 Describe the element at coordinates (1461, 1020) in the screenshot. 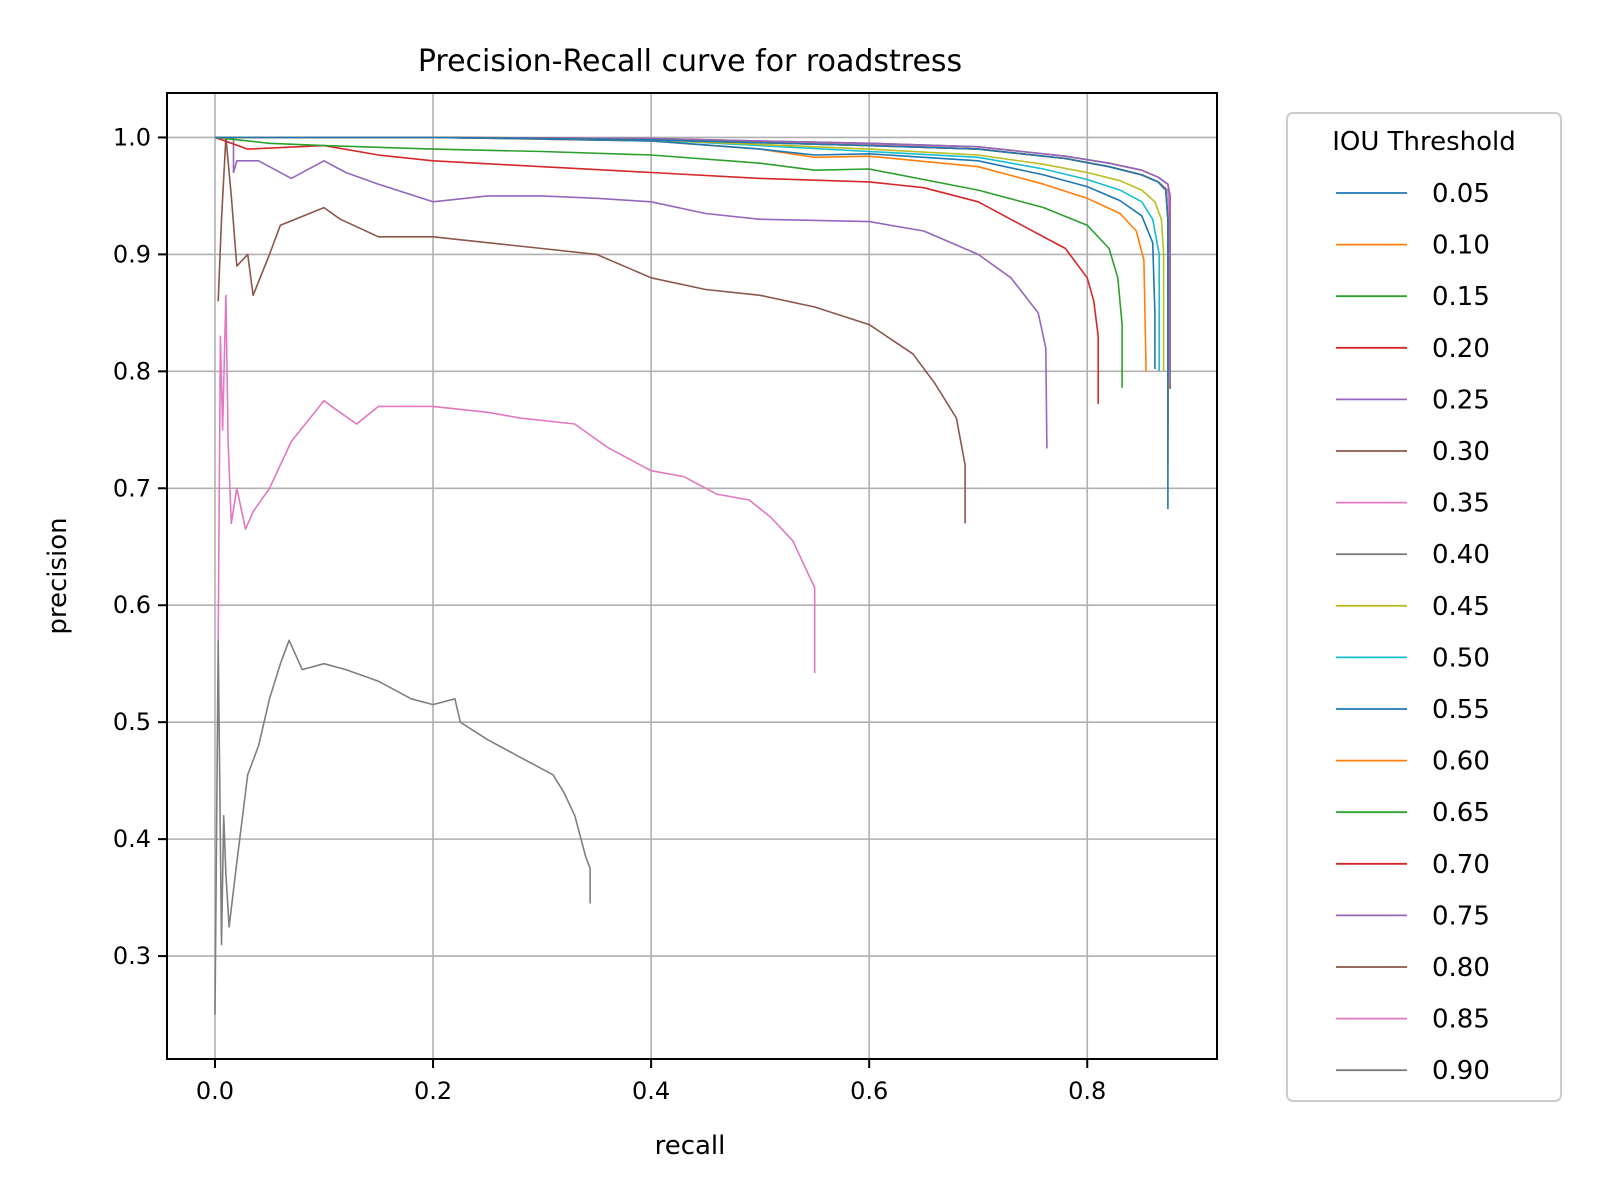

I see `legend-entry: 0.85` at that location.